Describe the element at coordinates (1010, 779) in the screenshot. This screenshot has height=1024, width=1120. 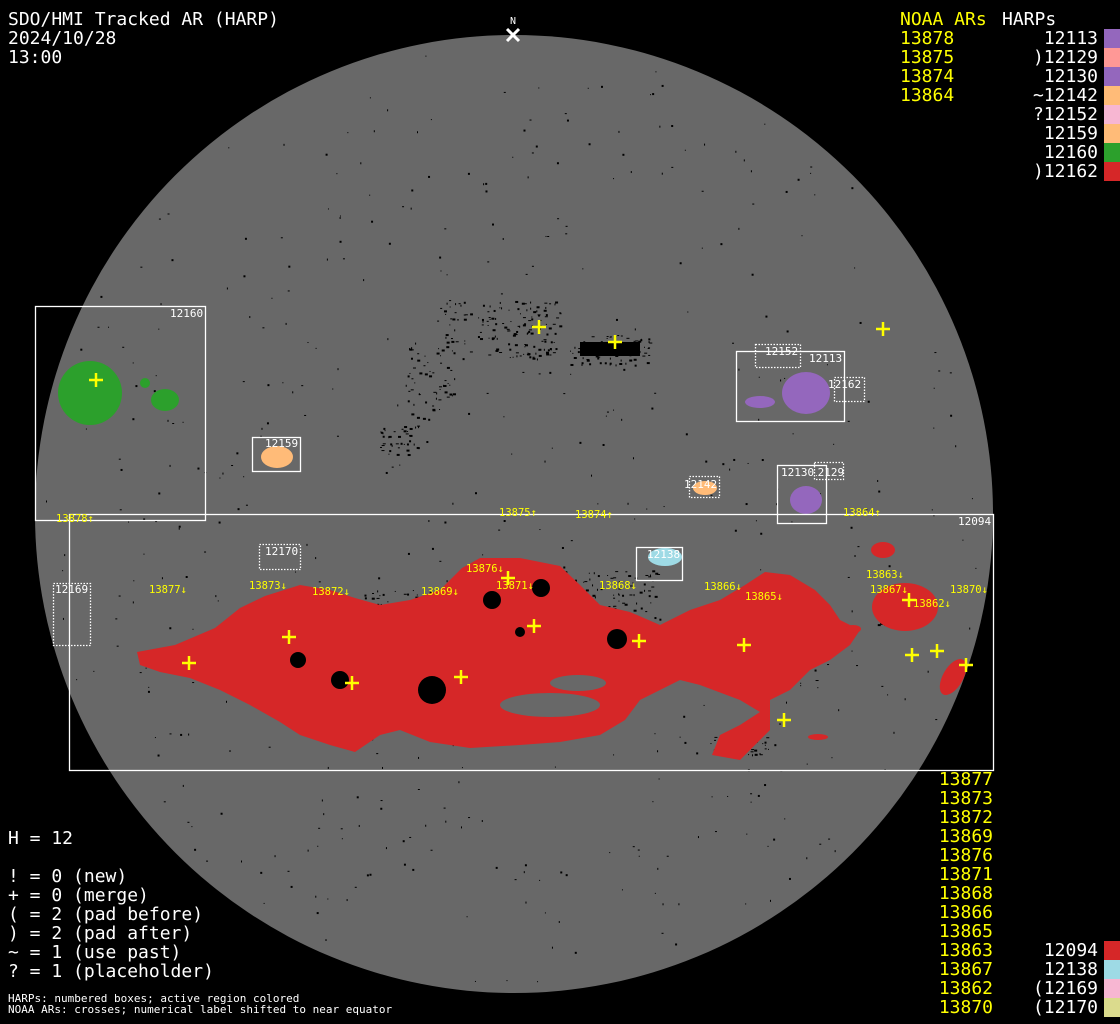
I see `legend-row: 13877` at that location.